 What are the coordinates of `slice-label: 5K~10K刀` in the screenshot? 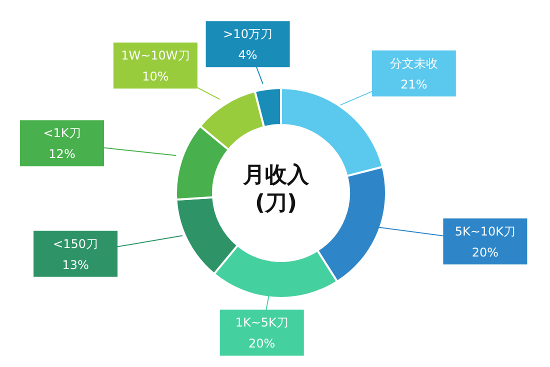 It's located at (485, 231).